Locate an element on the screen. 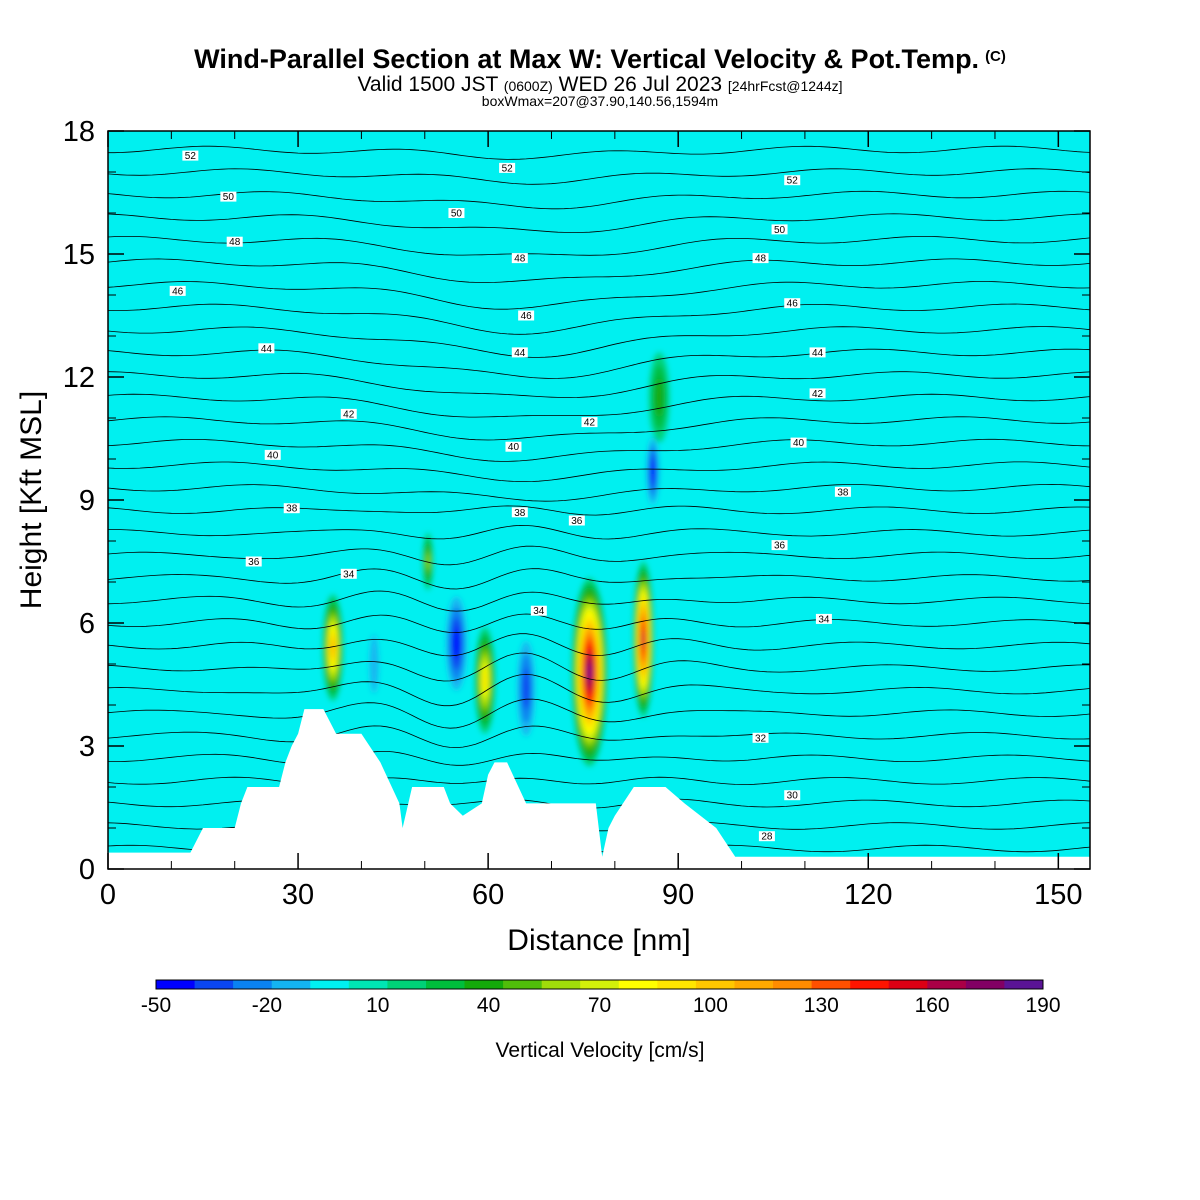  x-tick-label: 120 is located at coordinates (868, 895).